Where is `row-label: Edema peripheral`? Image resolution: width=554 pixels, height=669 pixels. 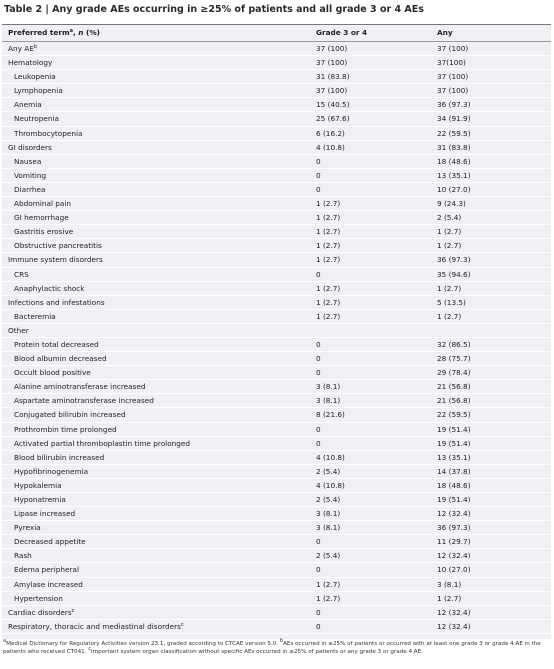
row-label: Edema peripheral is located at coordinates (46, 569).